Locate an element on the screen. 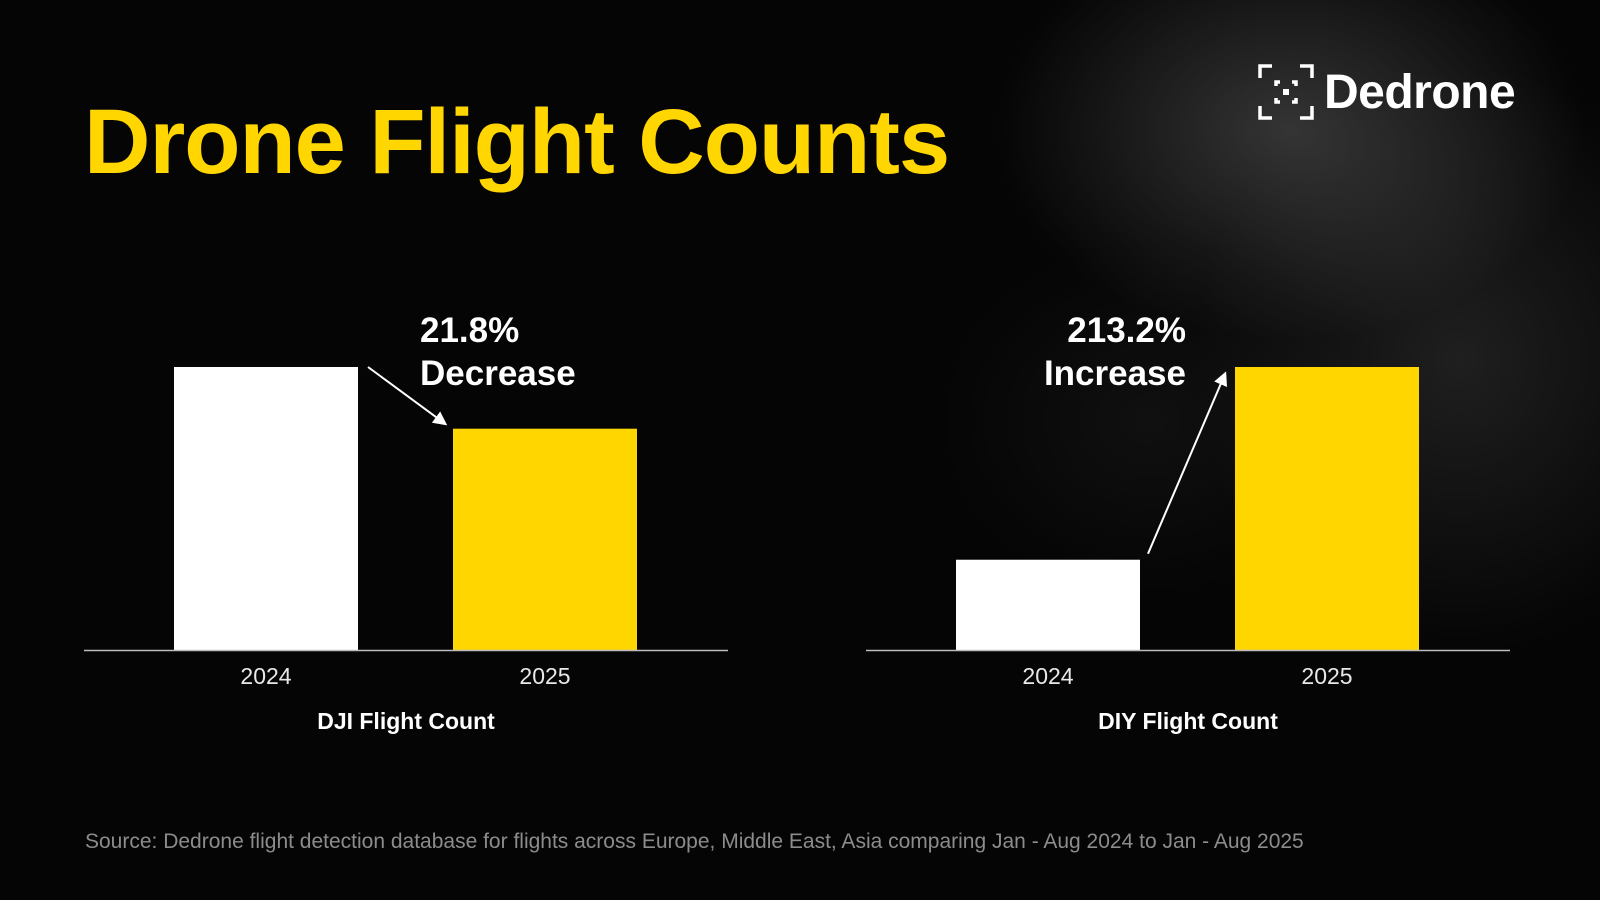  change-percent-label: 21.8% is located at coordinates (469, 330).